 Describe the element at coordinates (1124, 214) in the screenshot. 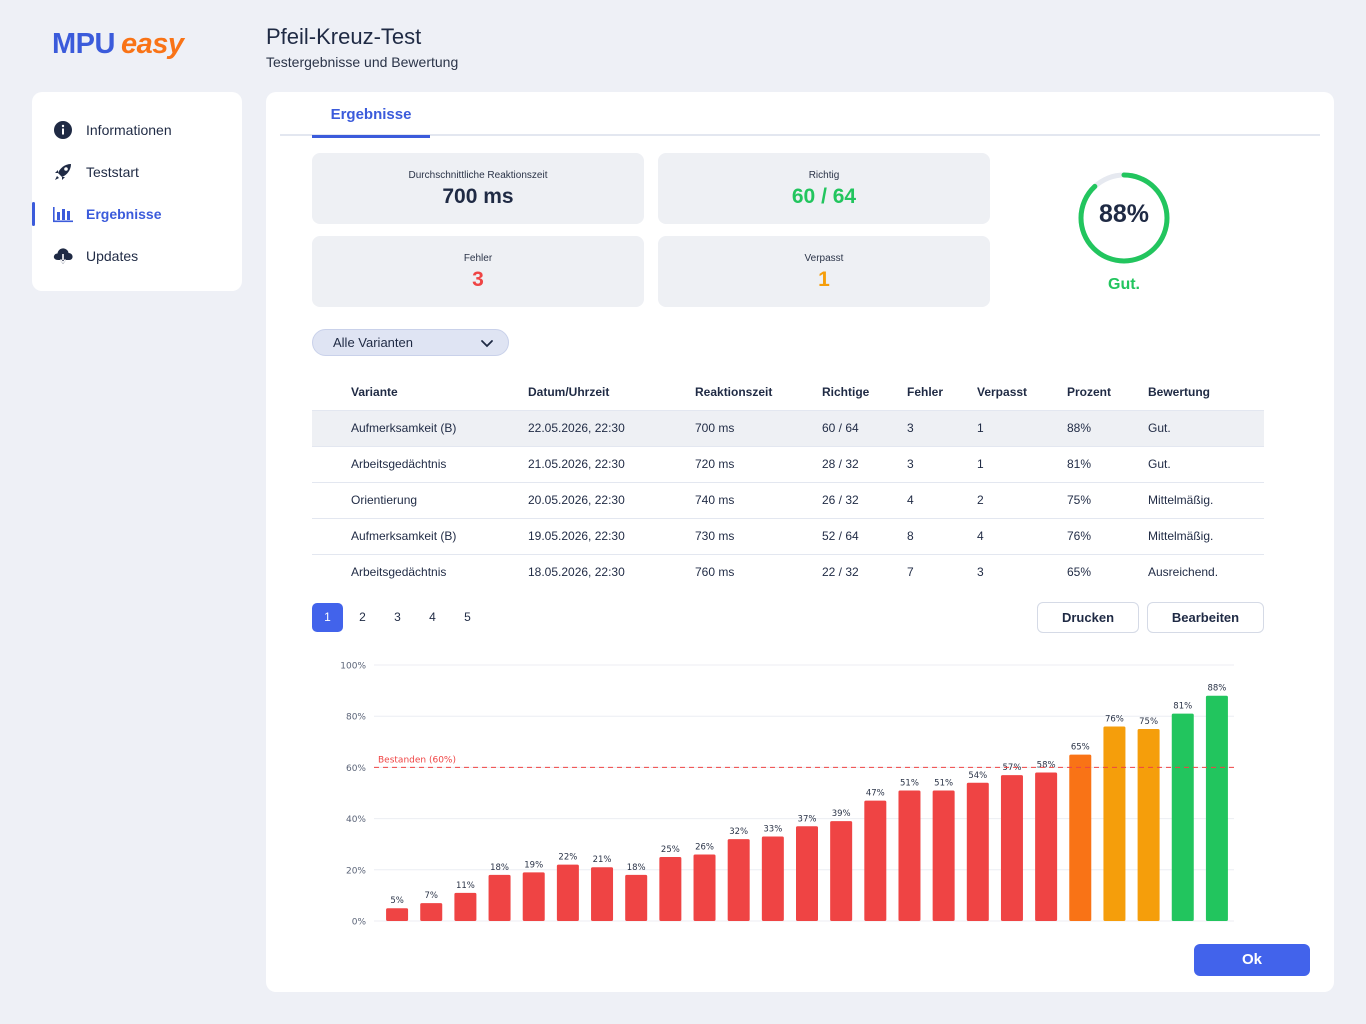

I see `score-value: 88%` at that location.